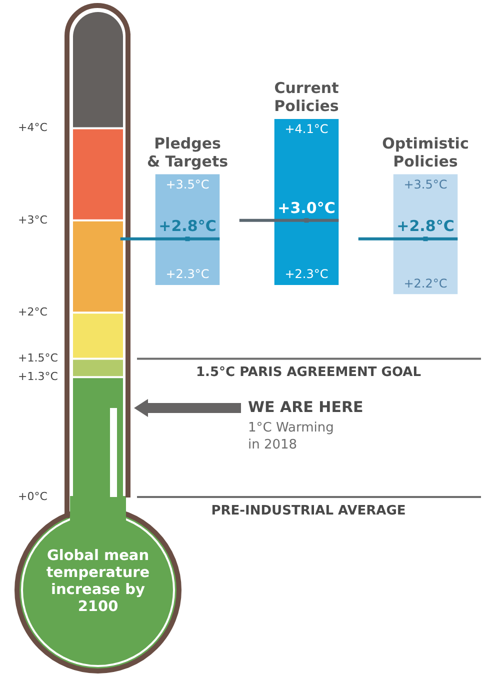 The image size is (491, 675). What do you see at coordinates (306, 407) in the screenshot?
I see `annotation: WE ARE HERE` at bounding box center [306, 407].